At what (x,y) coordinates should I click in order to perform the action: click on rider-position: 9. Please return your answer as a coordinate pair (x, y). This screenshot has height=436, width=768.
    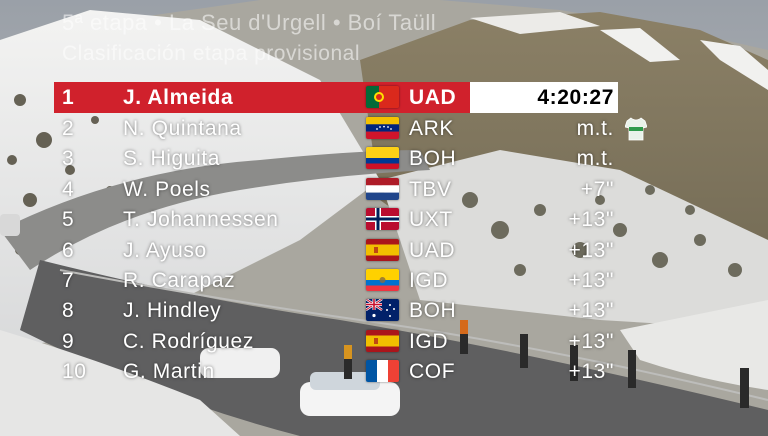
    Looking at the image, I should click on (68, 341).